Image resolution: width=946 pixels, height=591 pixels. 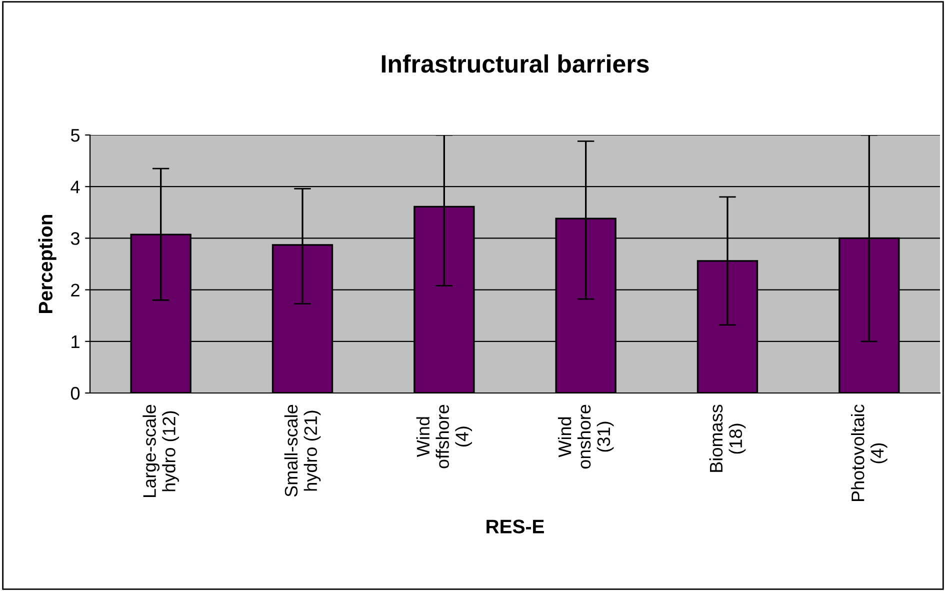 What do you see at coordinates (869, 452) in the screenshot?
I see `x-tick-label: Photovoltaic (4)` at bounding box center [869, 452].